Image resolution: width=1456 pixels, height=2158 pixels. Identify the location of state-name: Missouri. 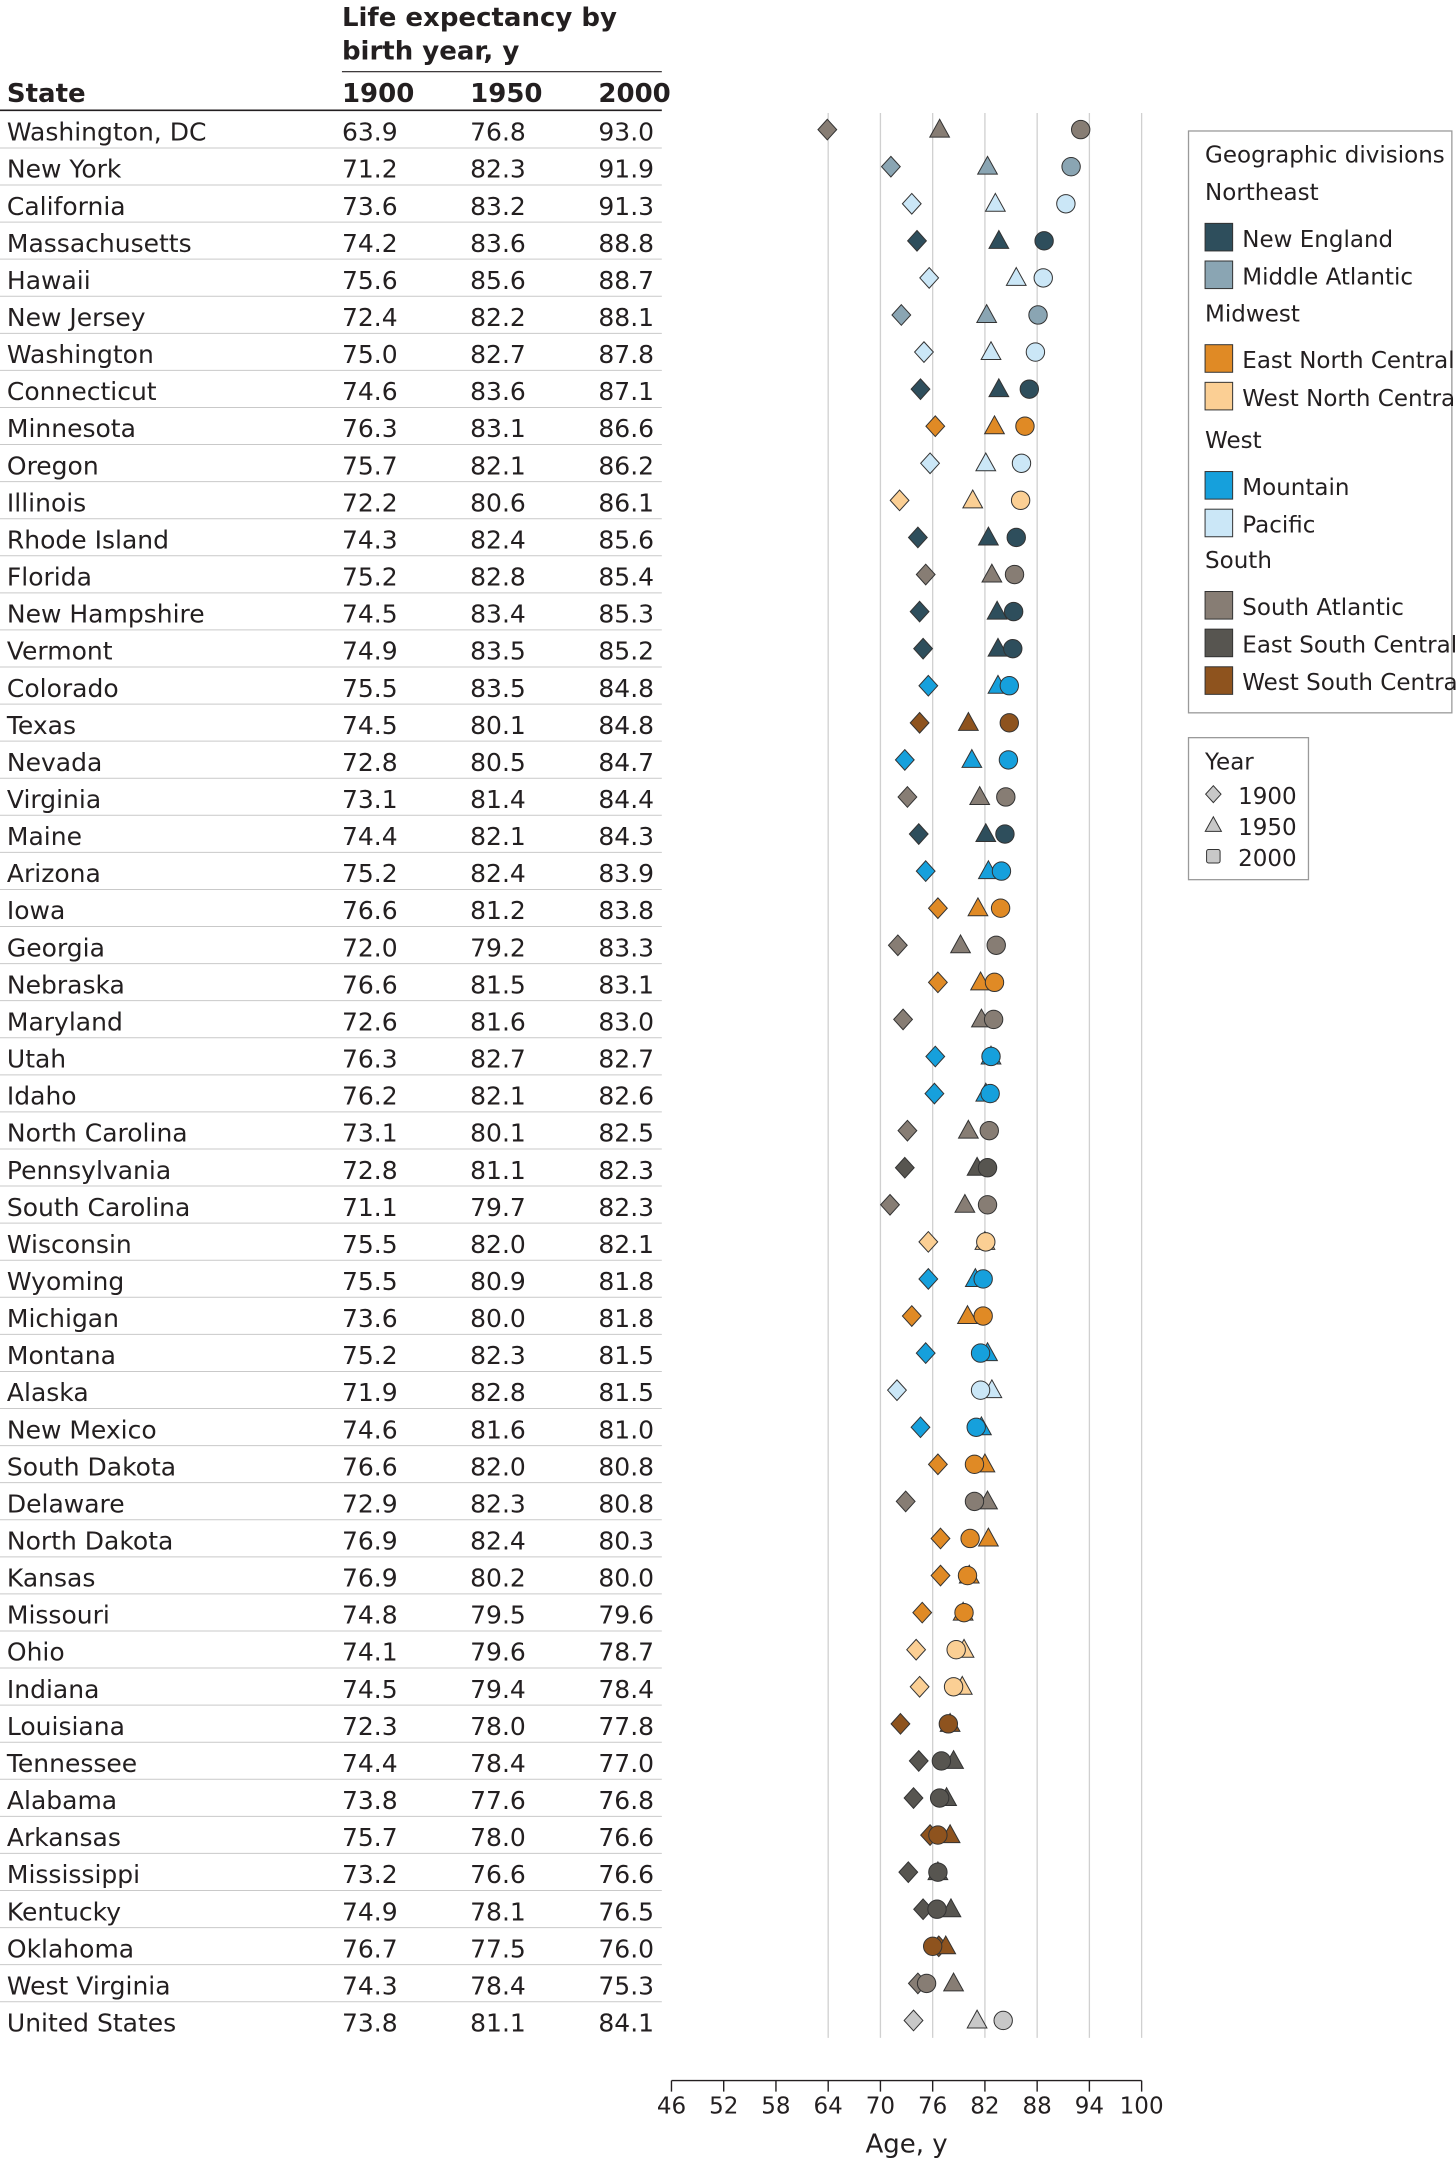
(58, 1615).